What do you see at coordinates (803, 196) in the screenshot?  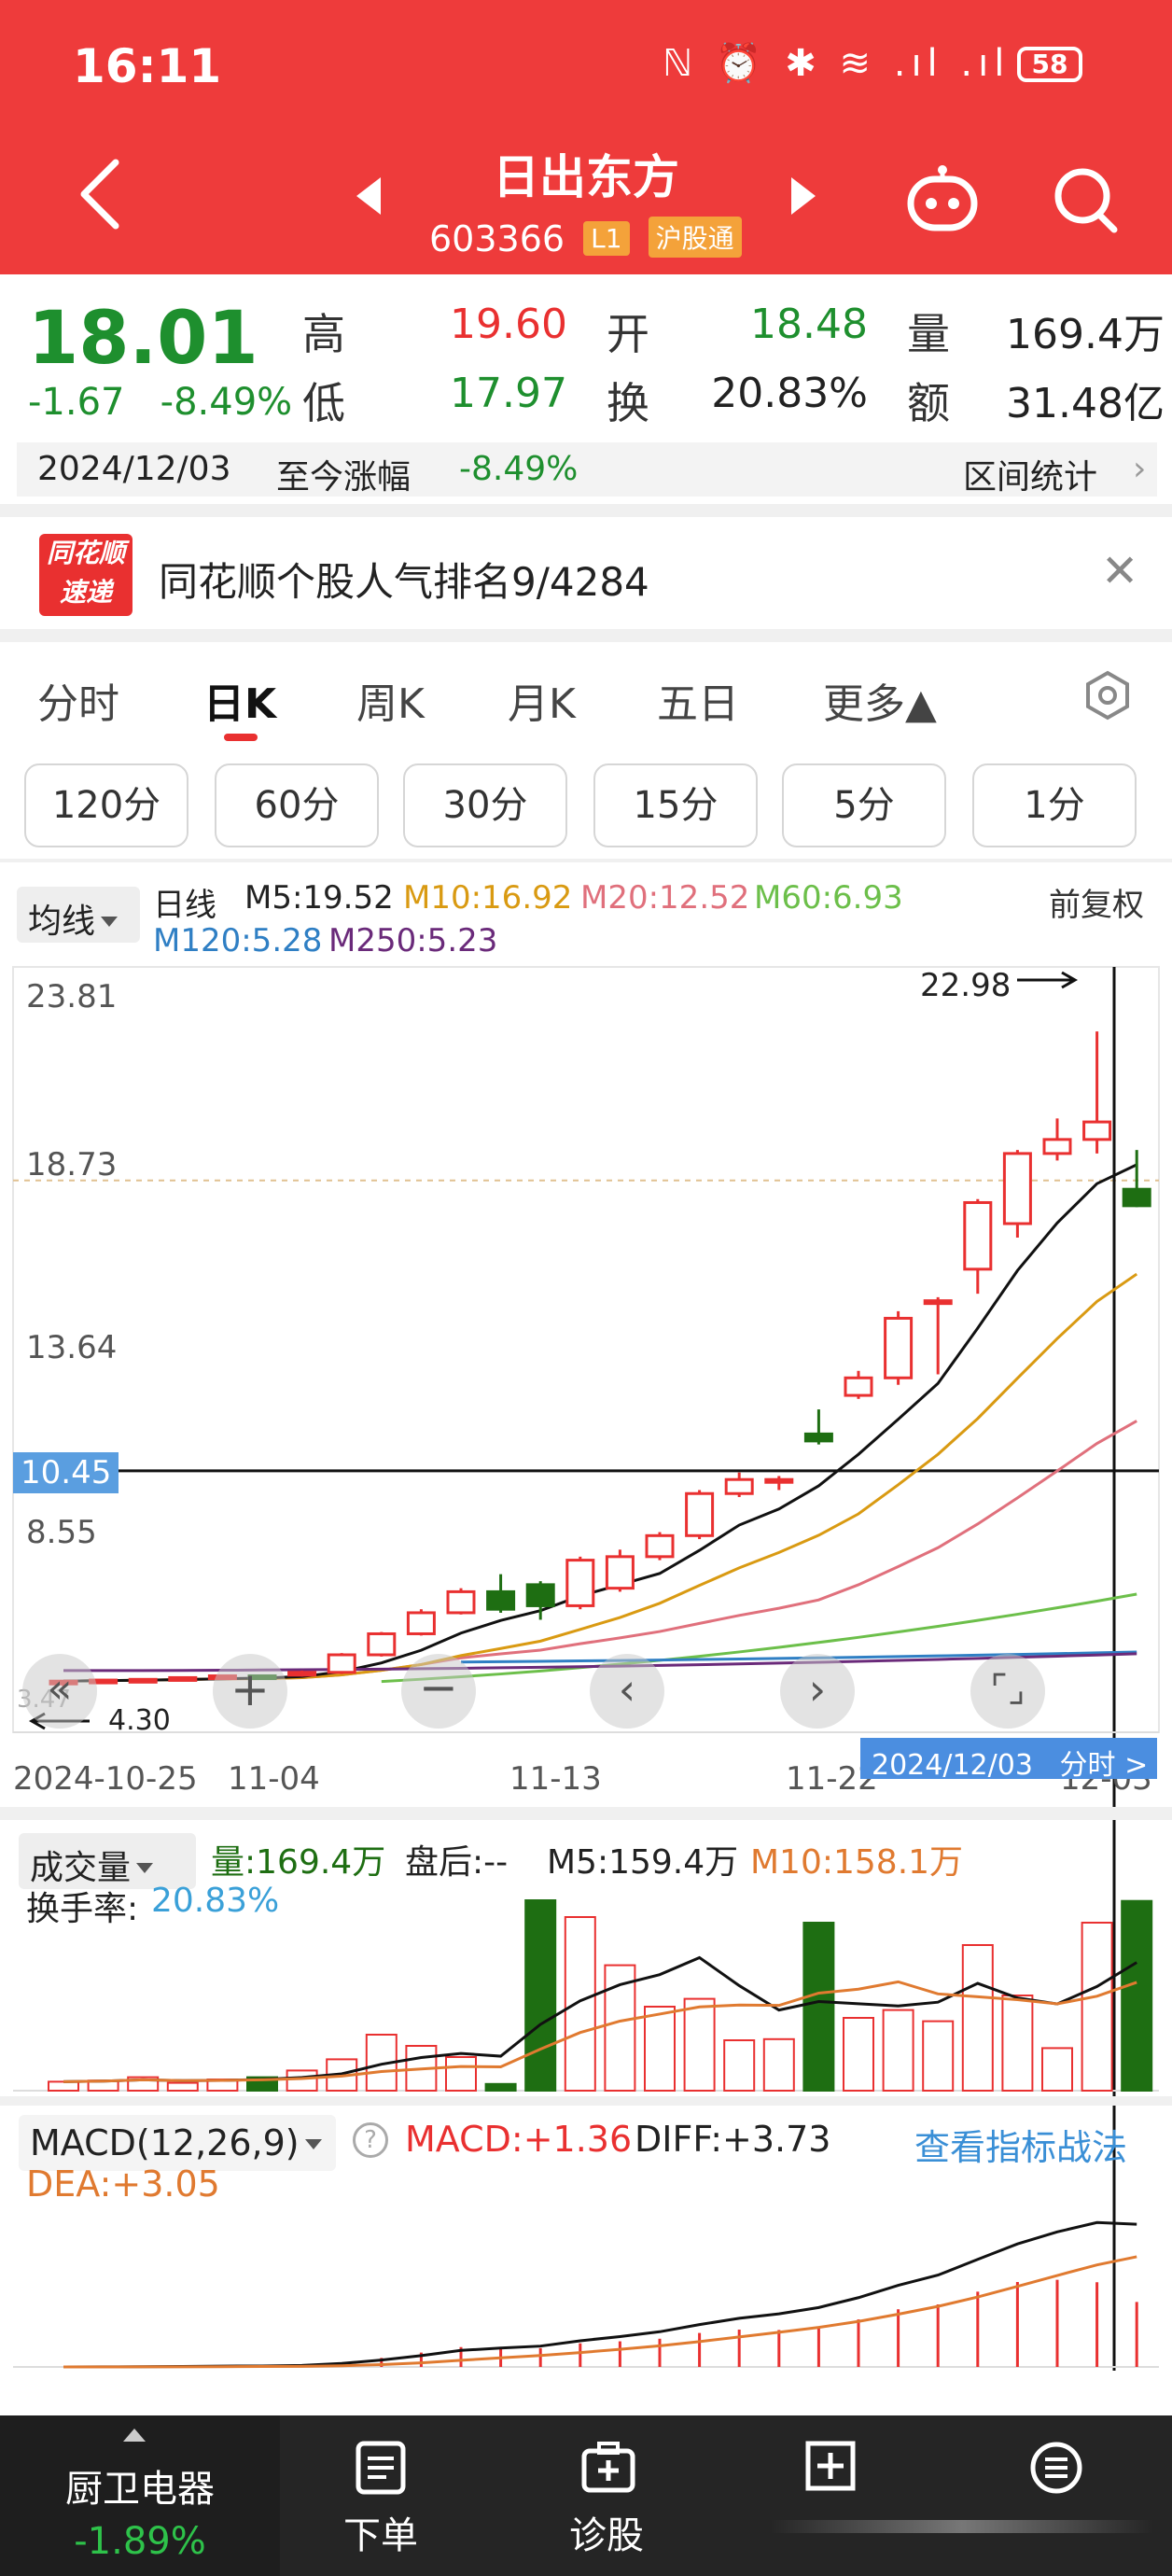 I see `next-stock-arrow-icon` at bounding box center [803, 196].